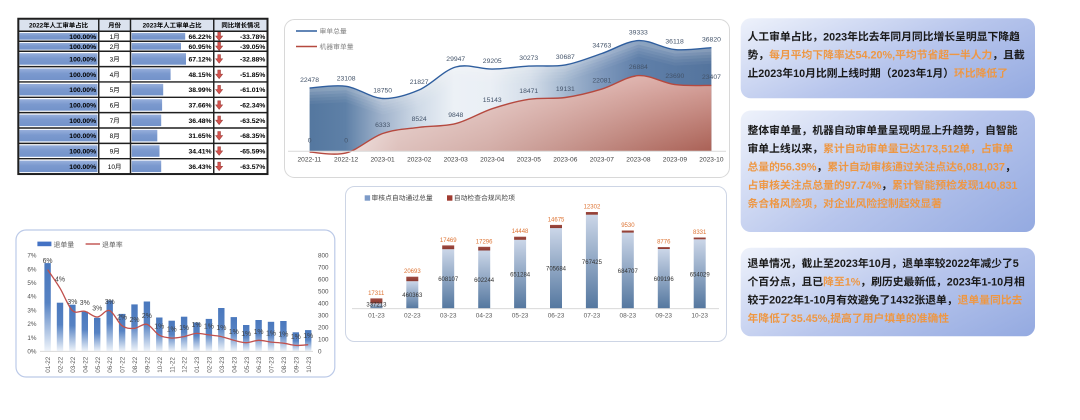 This screenshot has width=1080, height=420. Describe the element at coordinates (376, 294) in the screenshot. I see `svg-text: 17311` at that location.